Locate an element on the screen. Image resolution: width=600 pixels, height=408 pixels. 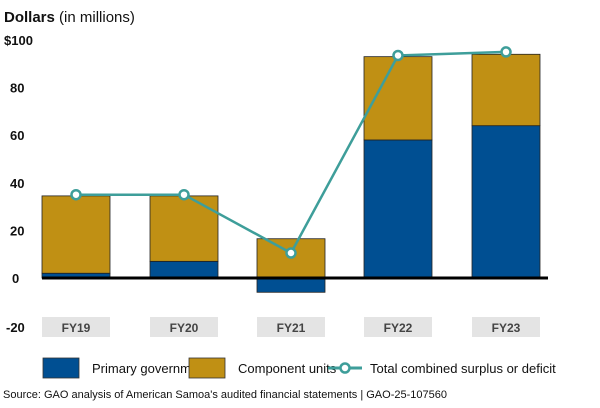
y-tick-label: 20 is located at coordinates (17, 230).